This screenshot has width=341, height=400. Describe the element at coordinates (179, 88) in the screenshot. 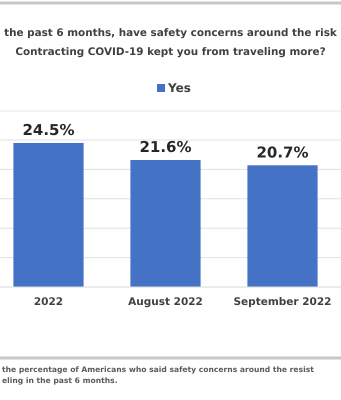

I see `legend-label: Yes` at that location.